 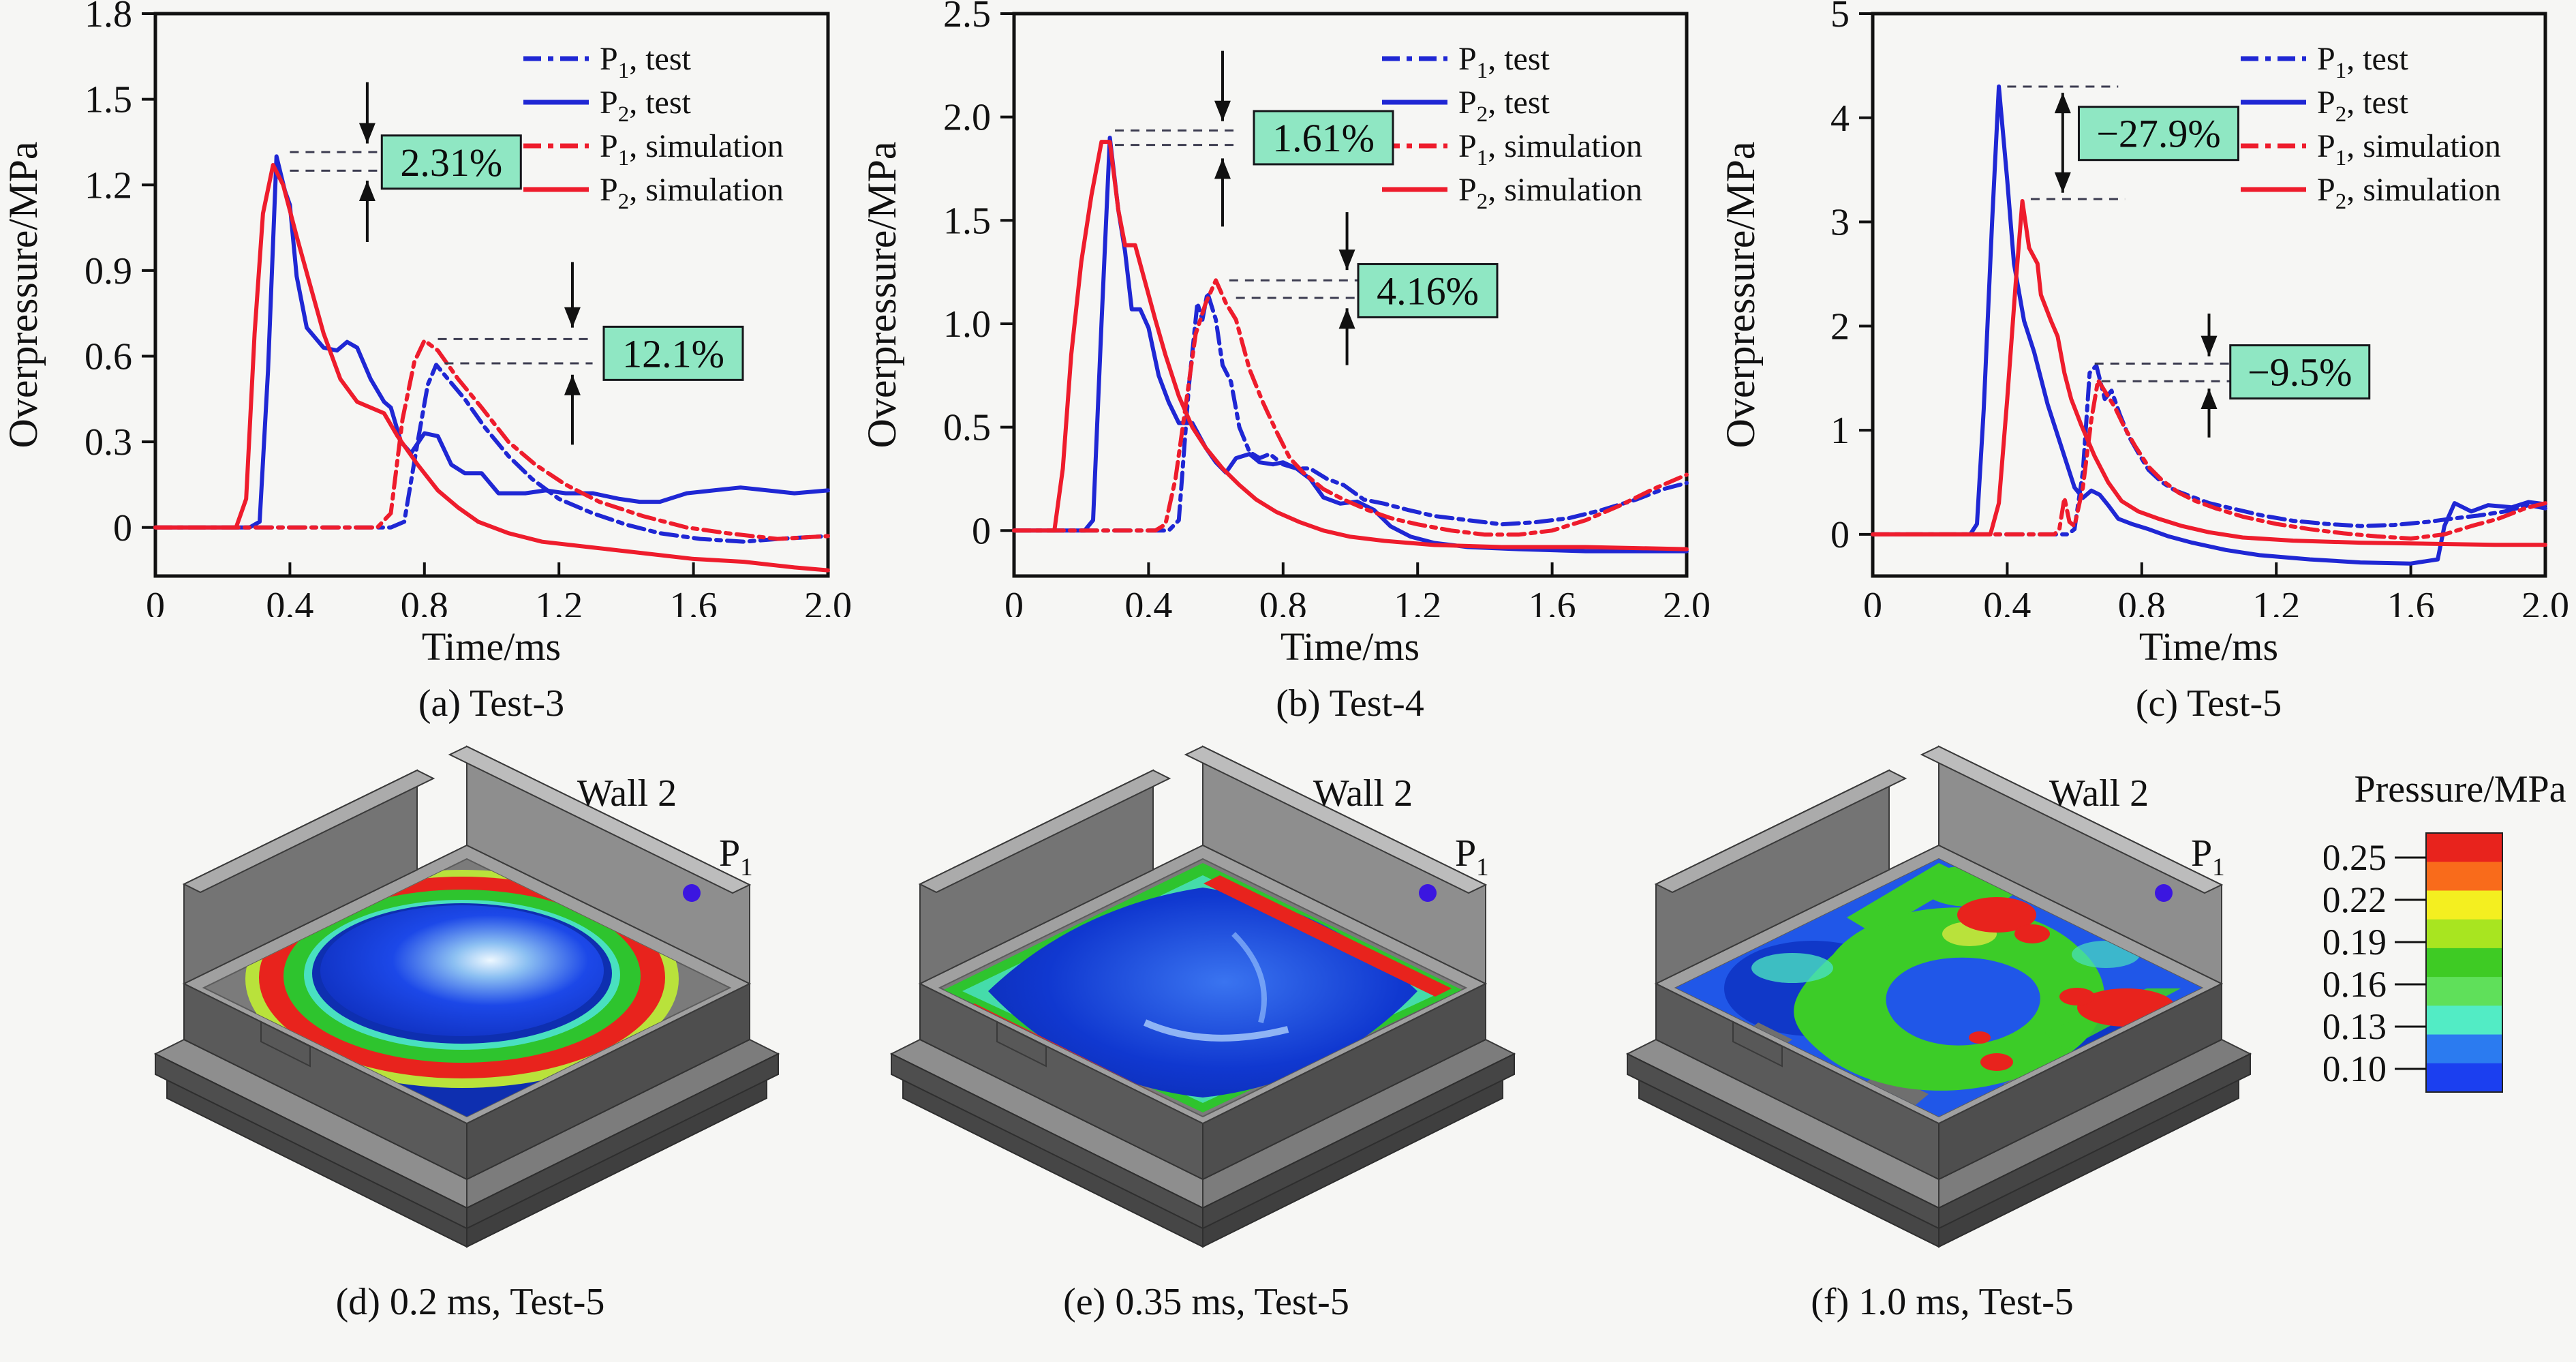 I want to click on pressure-colorbar: Pressure/MPa 0.250.220.190.160.130.10, so click(x=2445, y=930).